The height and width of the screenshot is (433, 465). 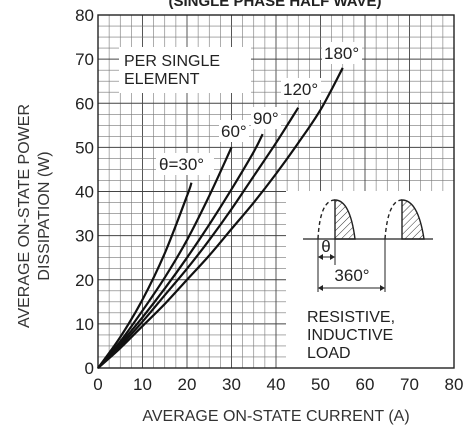 I want to click on y-tick-label: 0, so click(x=89, y=368).